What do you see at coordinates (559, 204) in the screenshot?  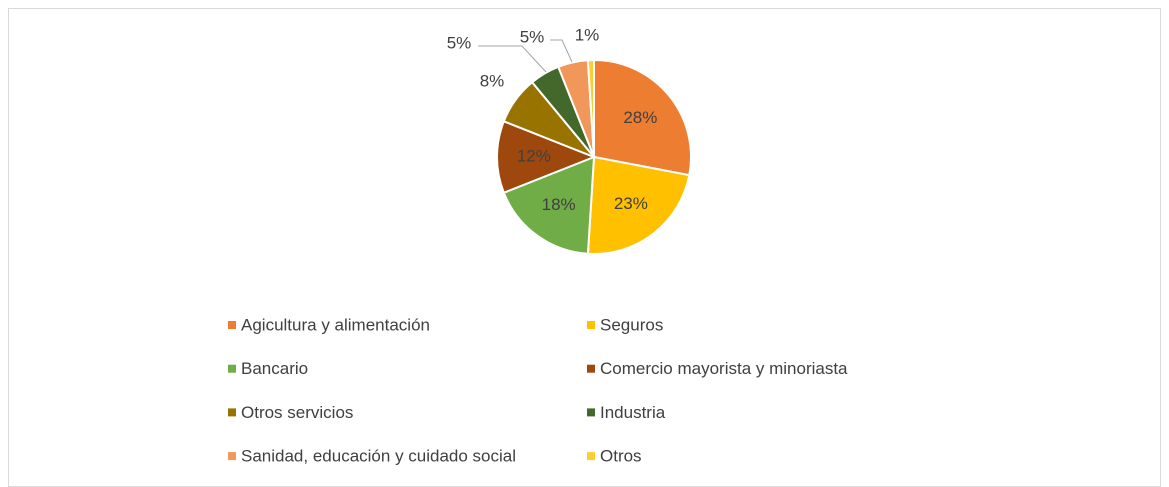 I see `data-label: 18%` at bounding box center [559, 204].